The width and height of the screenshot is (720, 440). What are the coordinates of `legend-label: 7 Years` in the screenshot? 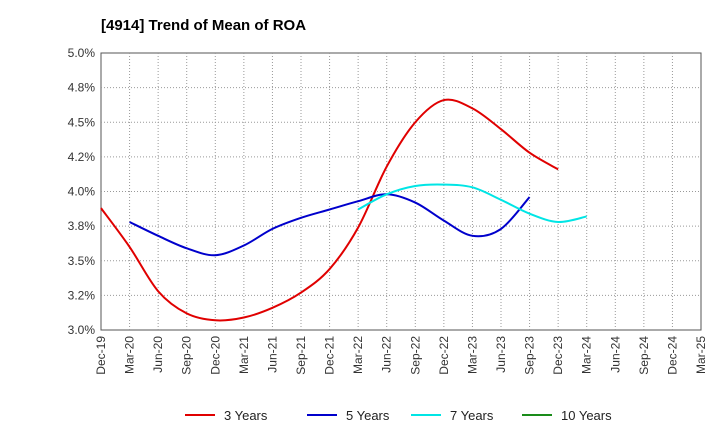 It's located at (472, 415).